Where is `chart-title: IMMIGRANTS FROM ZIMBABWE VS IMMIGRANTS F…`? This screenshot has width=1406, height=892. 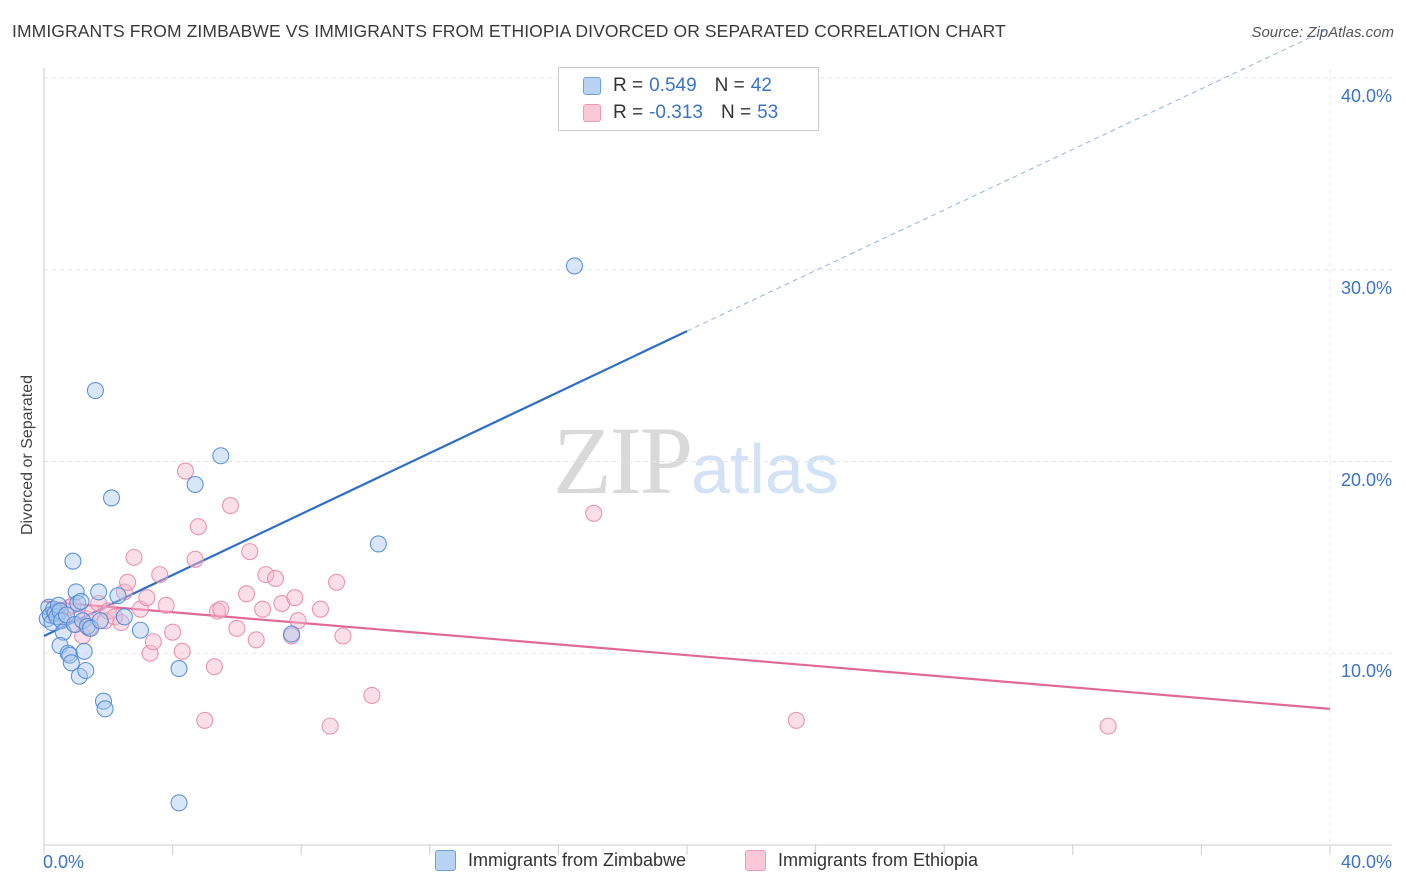
chart-title: IMMIGRANTS FROM ZIMBABWE VS IMMIGRANTS F… is located at coordinates (509, 31).